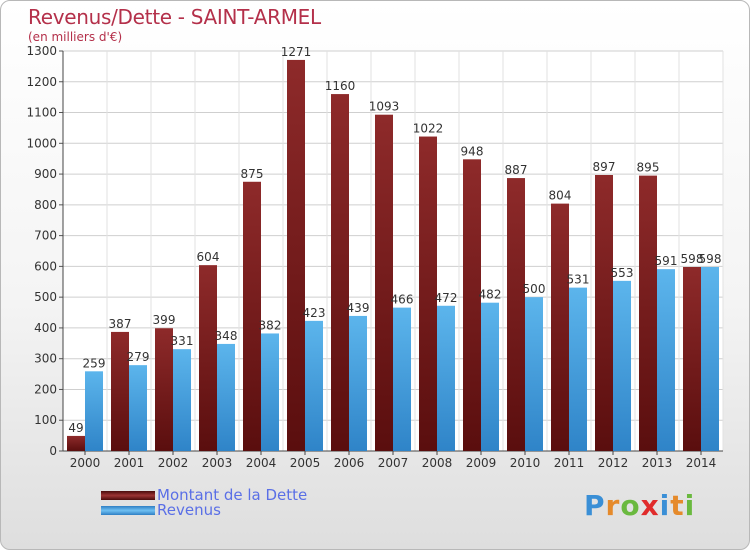  Describe the element at coordinates (446, 298) in the screenshot. I see `data-label-revenus: 472` at that location.